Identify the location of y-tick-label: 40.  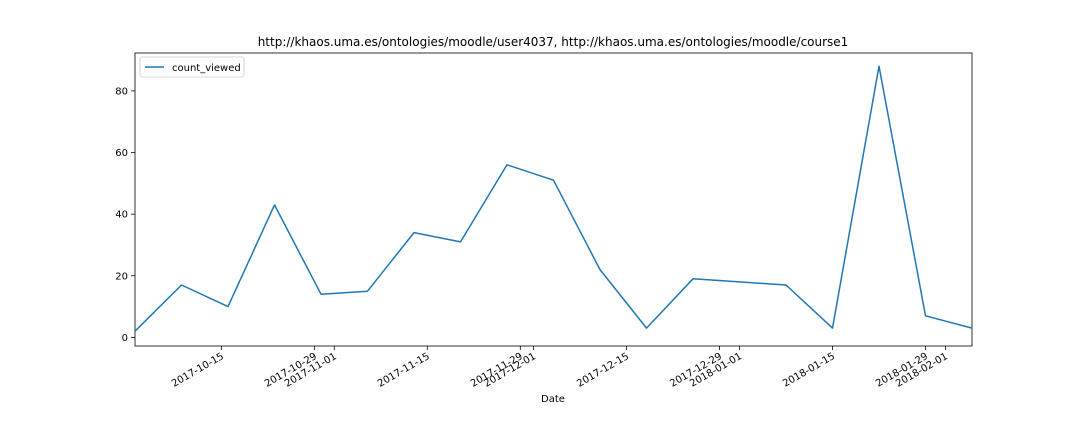
(121, 215).